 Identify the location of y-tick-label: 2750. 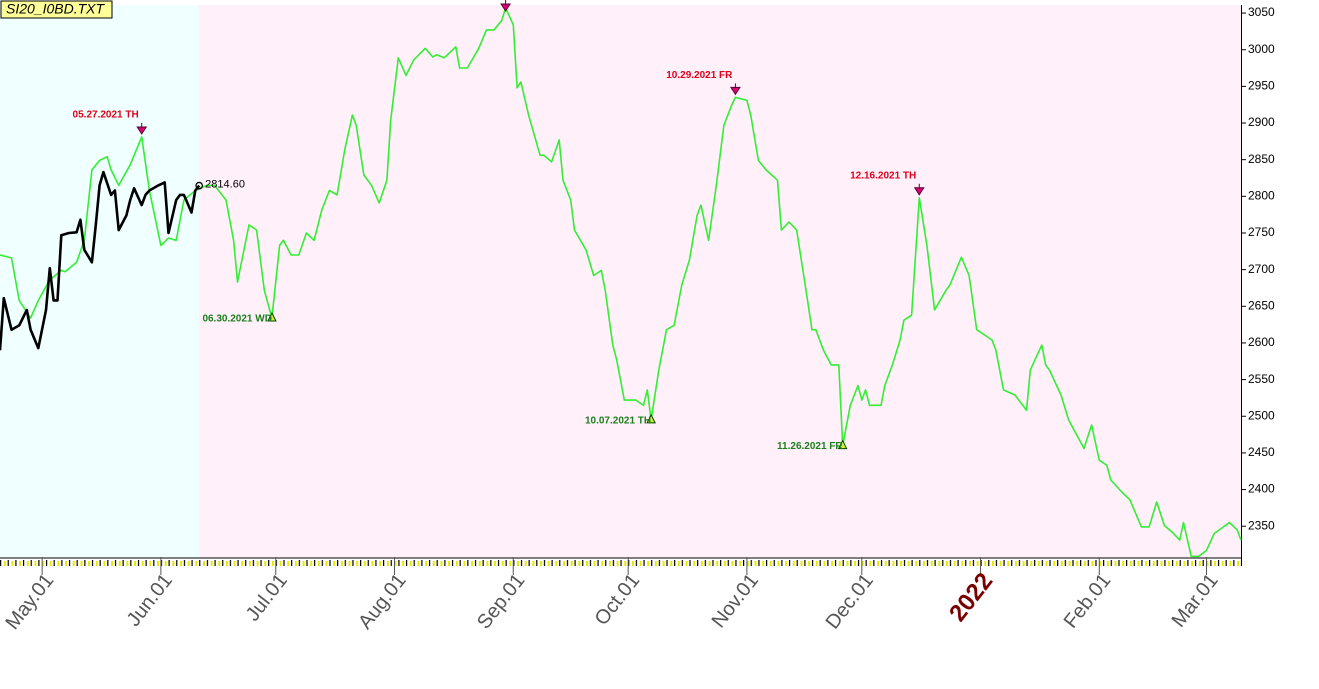
(1261, 232).